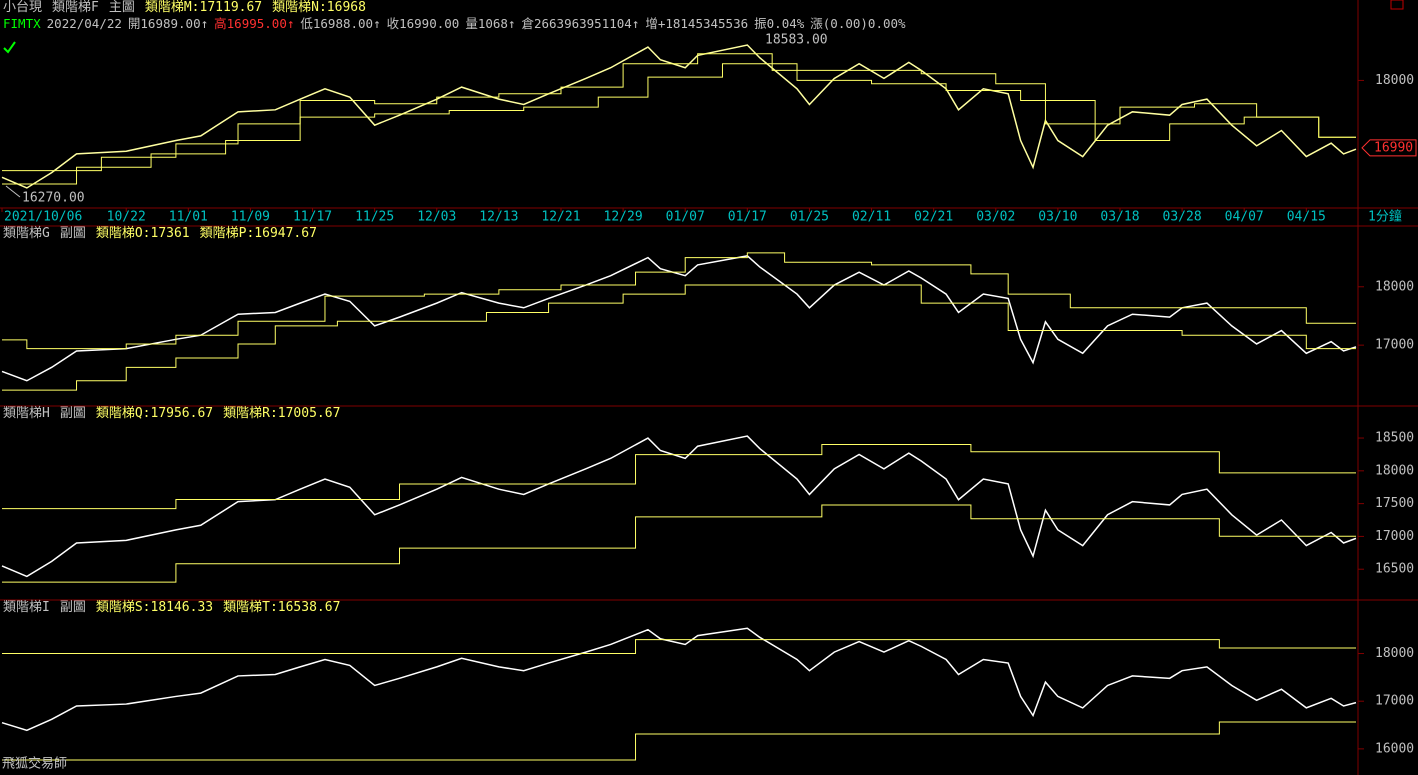  What do you see at coordinates (250, 217) in the screenshot?
I see `x-tick-label: 11/09` at bounding box center [250, 217].